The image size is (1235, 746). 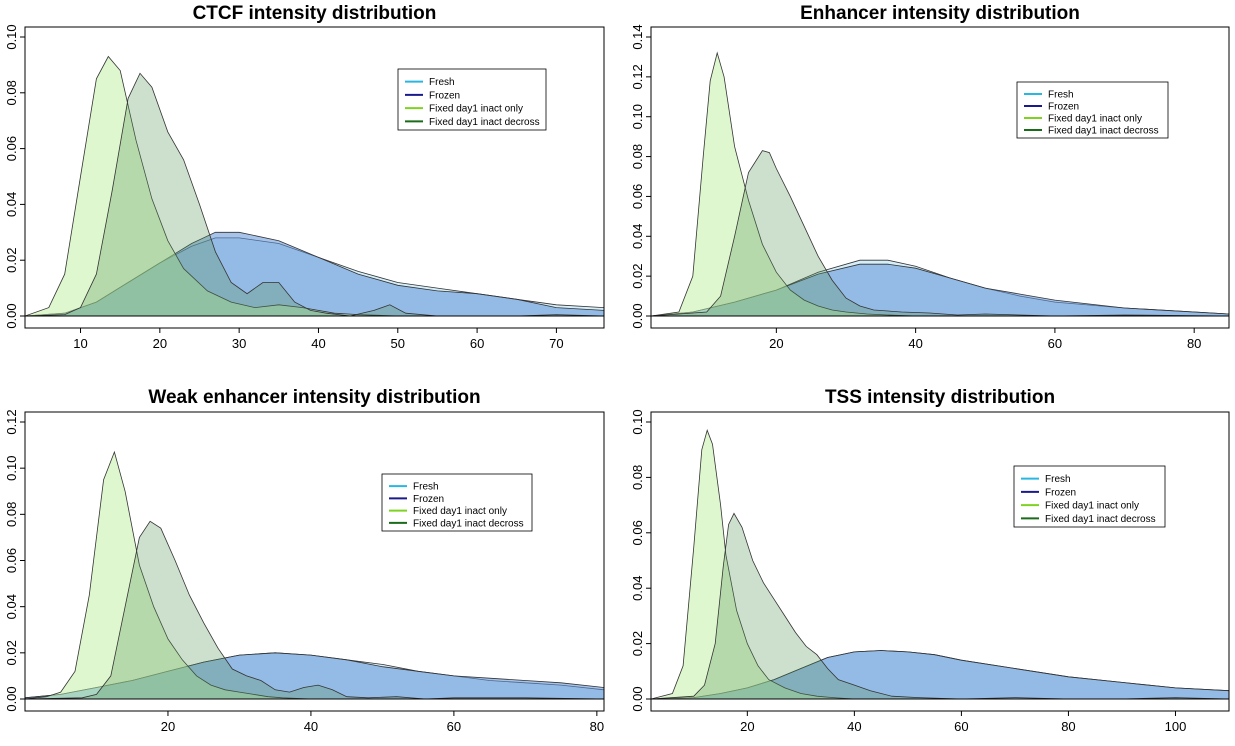 What do you see at coordinates (637, 36) in the screenshot?
I see `y-tick-label: 0.14` at bounding box center [637, 36].